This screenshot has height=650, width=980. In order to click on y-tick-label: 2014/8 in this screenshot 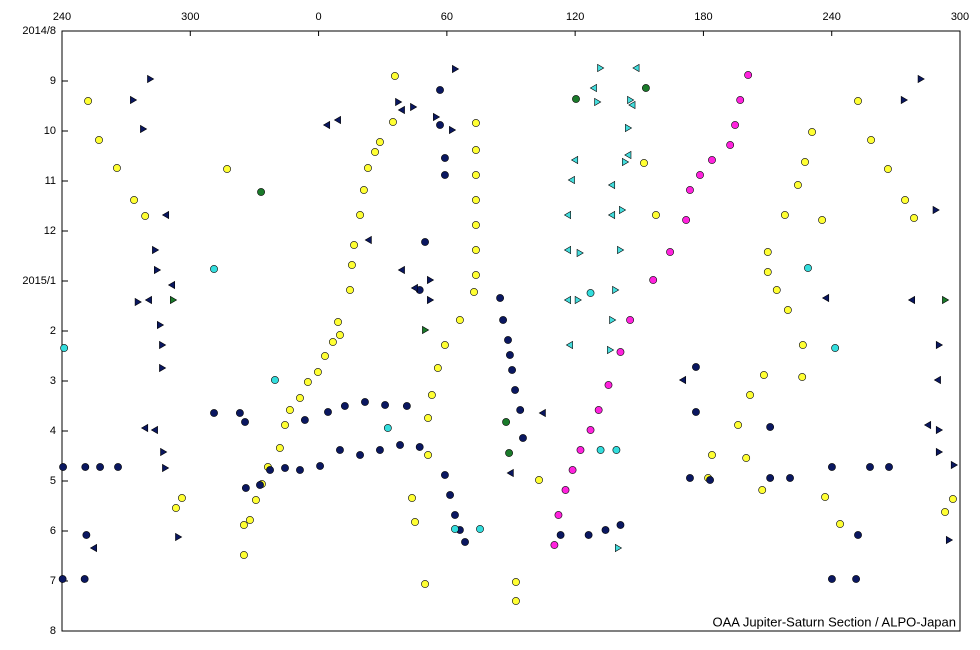, I will do `click(39, 31)`.